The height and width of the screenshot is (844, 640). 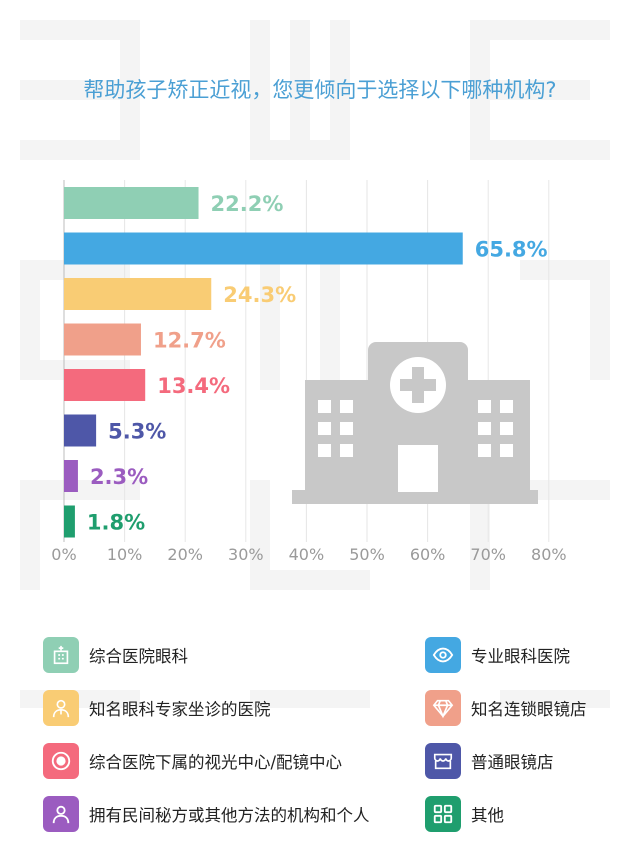 I want to click on bar-value-label: 13.4%, so click(x=193, y=386).